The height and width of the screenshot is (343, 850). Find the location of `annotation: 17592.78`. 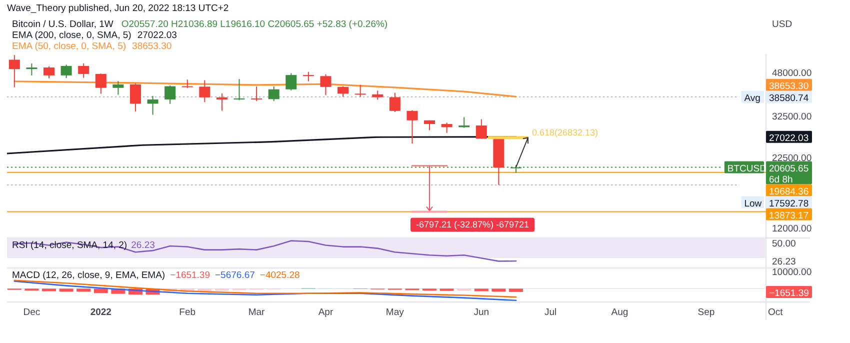

annotation: 17592.78 is located at coordinates (789, 204).